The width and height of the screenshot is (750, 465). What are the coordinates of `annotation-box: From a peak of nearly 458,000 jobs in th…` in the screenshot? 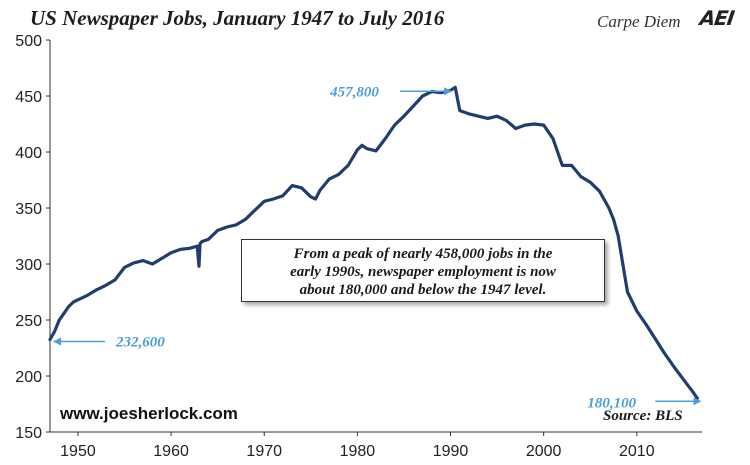 It's located at (423, 270).